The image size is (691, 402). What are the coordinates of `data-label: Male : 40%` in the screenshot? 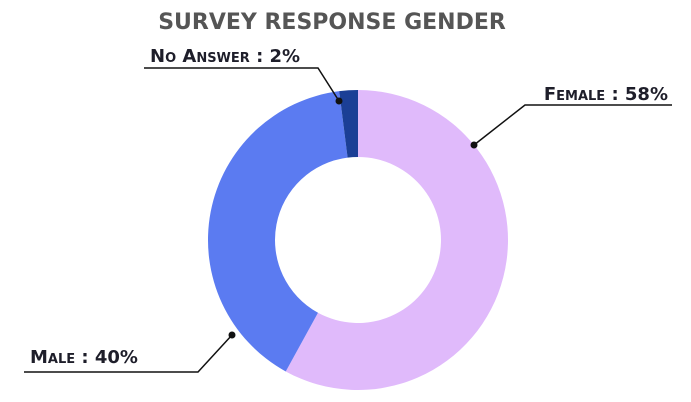 It's located at (84, 357).